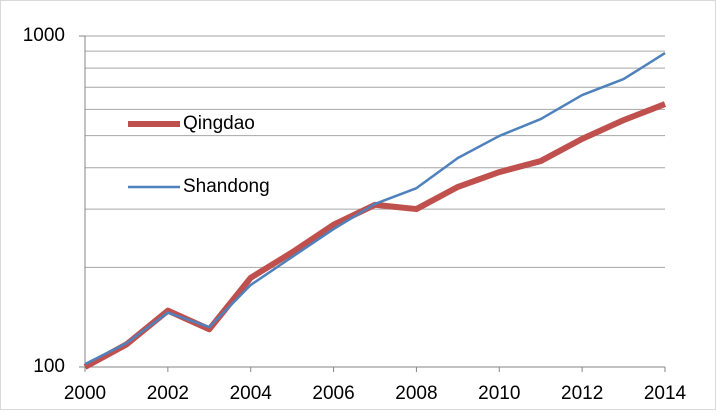 This screenshot has height=415, width=716. I want to click on y-tick-label: 1000, so click(44, 35).